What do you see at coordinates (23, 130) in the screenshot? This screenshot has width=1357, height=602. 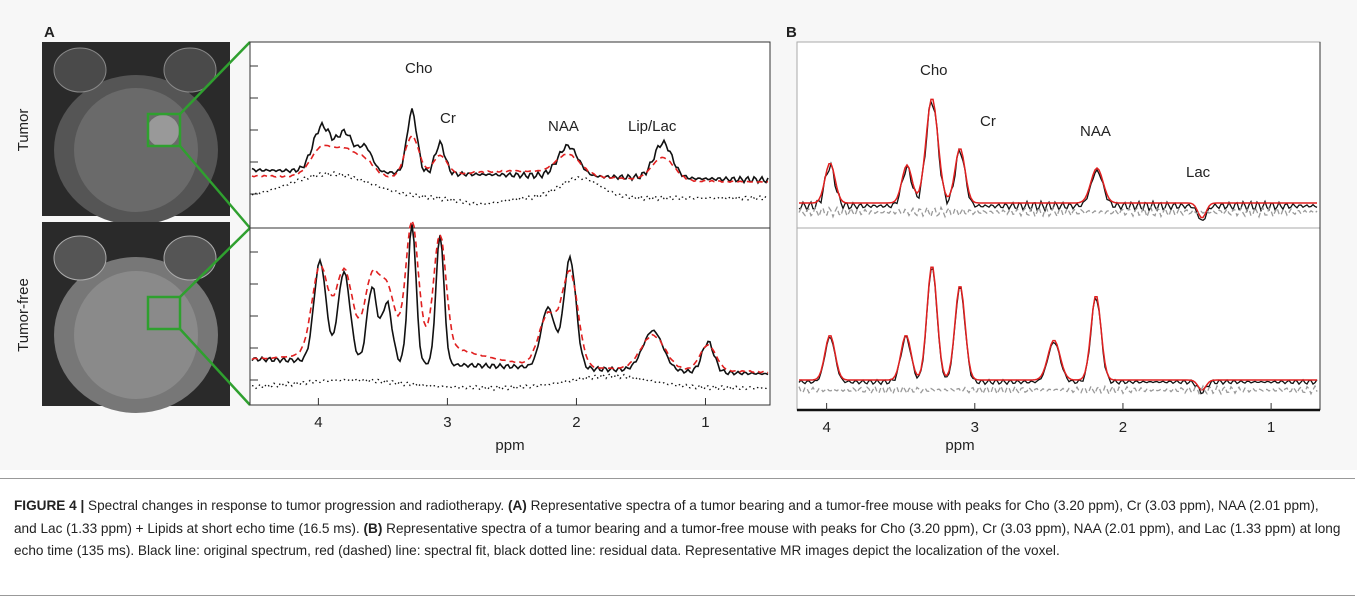 I see `row-label: Tumor` at bounding box center [23, 130].